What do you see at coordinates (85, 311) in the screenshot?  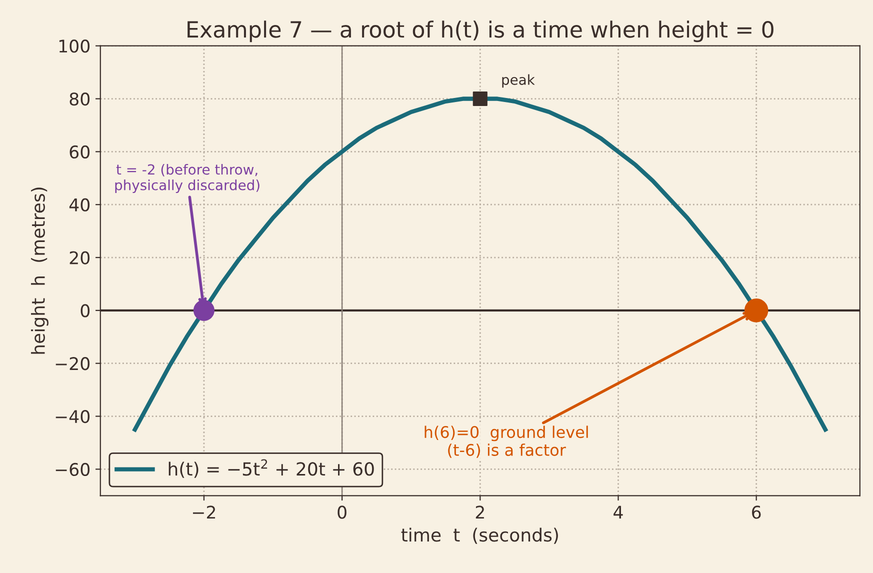 I see `y-tick-label: 0` at bounding box center [85, 311].